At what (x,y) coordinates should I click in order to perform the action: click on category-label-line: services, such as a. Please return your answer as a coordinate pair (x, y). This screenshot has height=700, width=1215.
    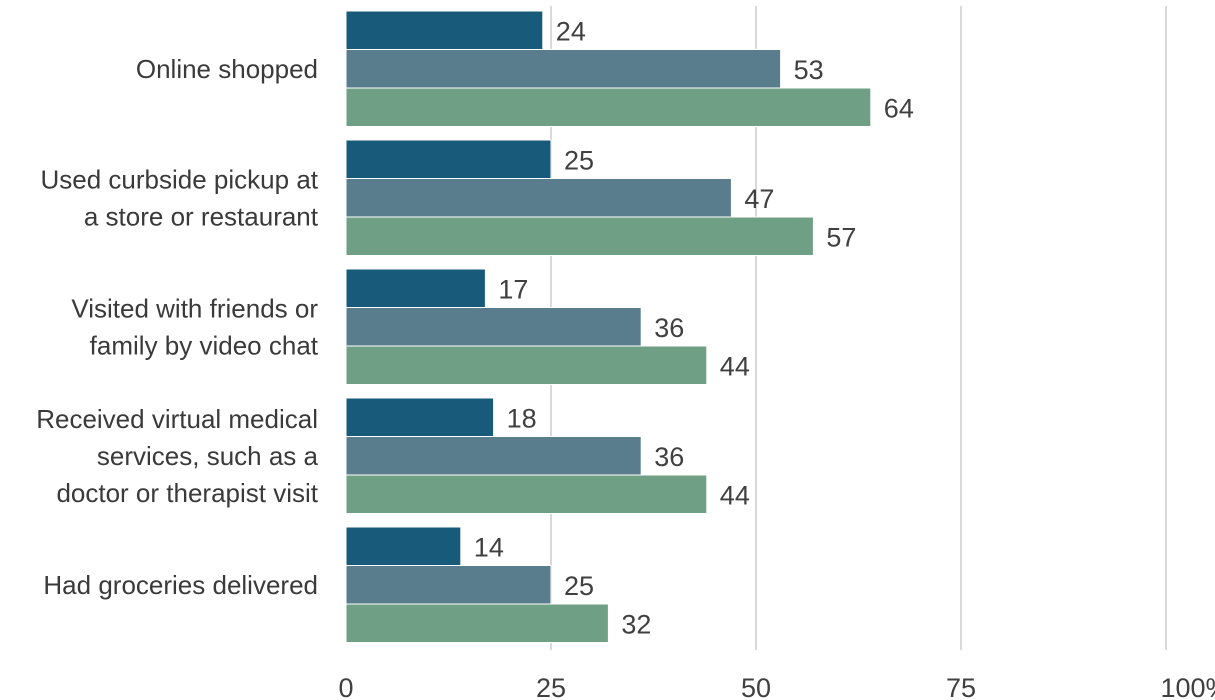
    Looking at the image, I should click on (208, 456).